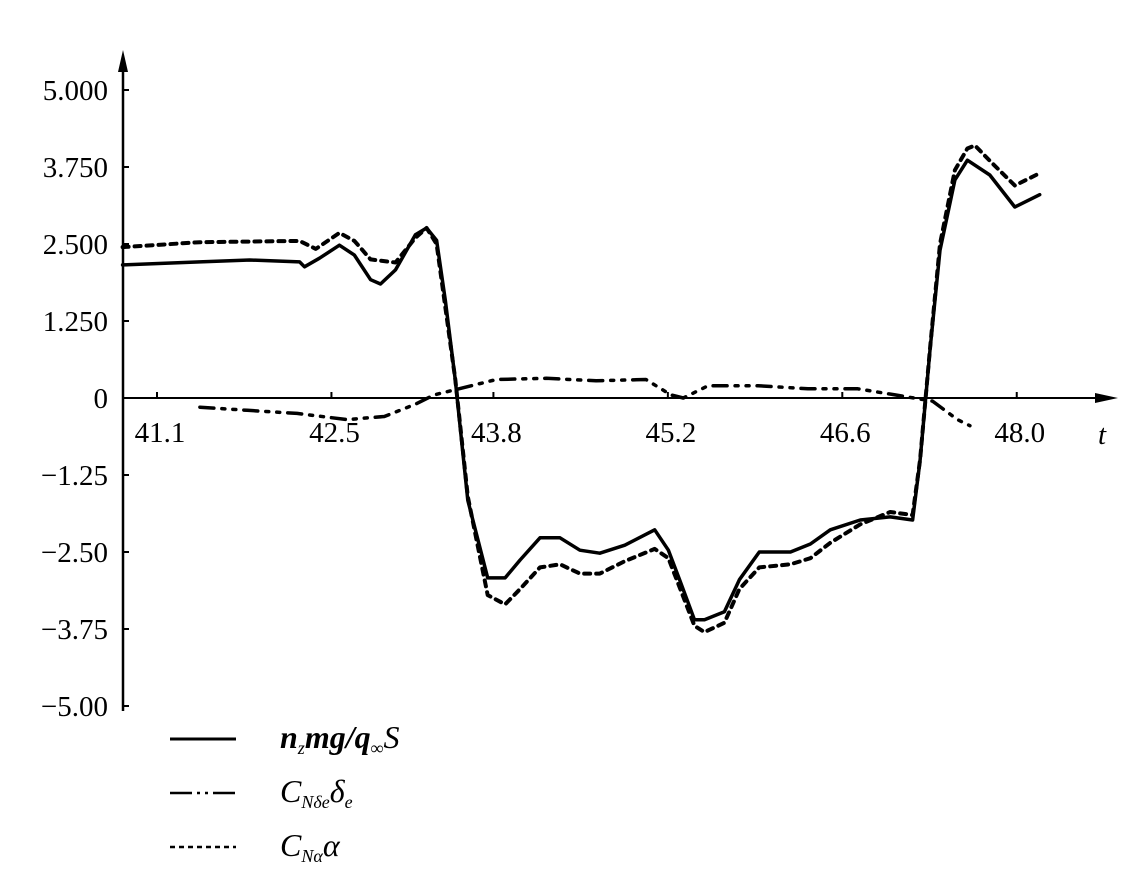  Describe the element at coordinates (160, 433) in the screenshot. I see `x-tick-label: 41.1` at that location.